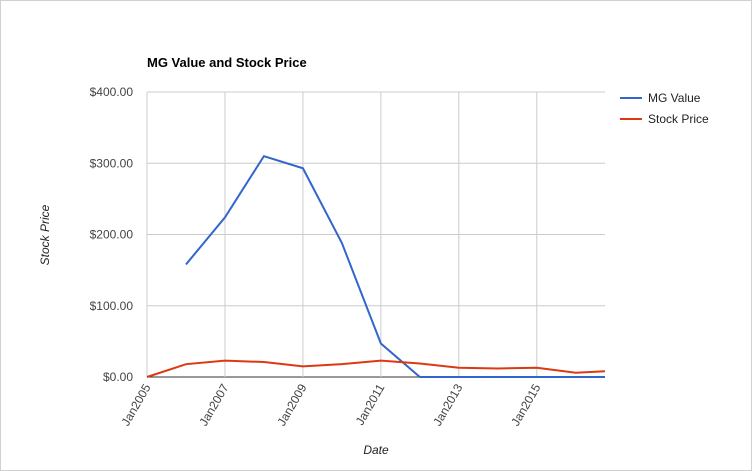 Image resolution: width=752 pixels, height=471 pixels. Describe the element at coordinates (112, 163) in the screenshot. I see `y-tick-label: $300.00` at that location.